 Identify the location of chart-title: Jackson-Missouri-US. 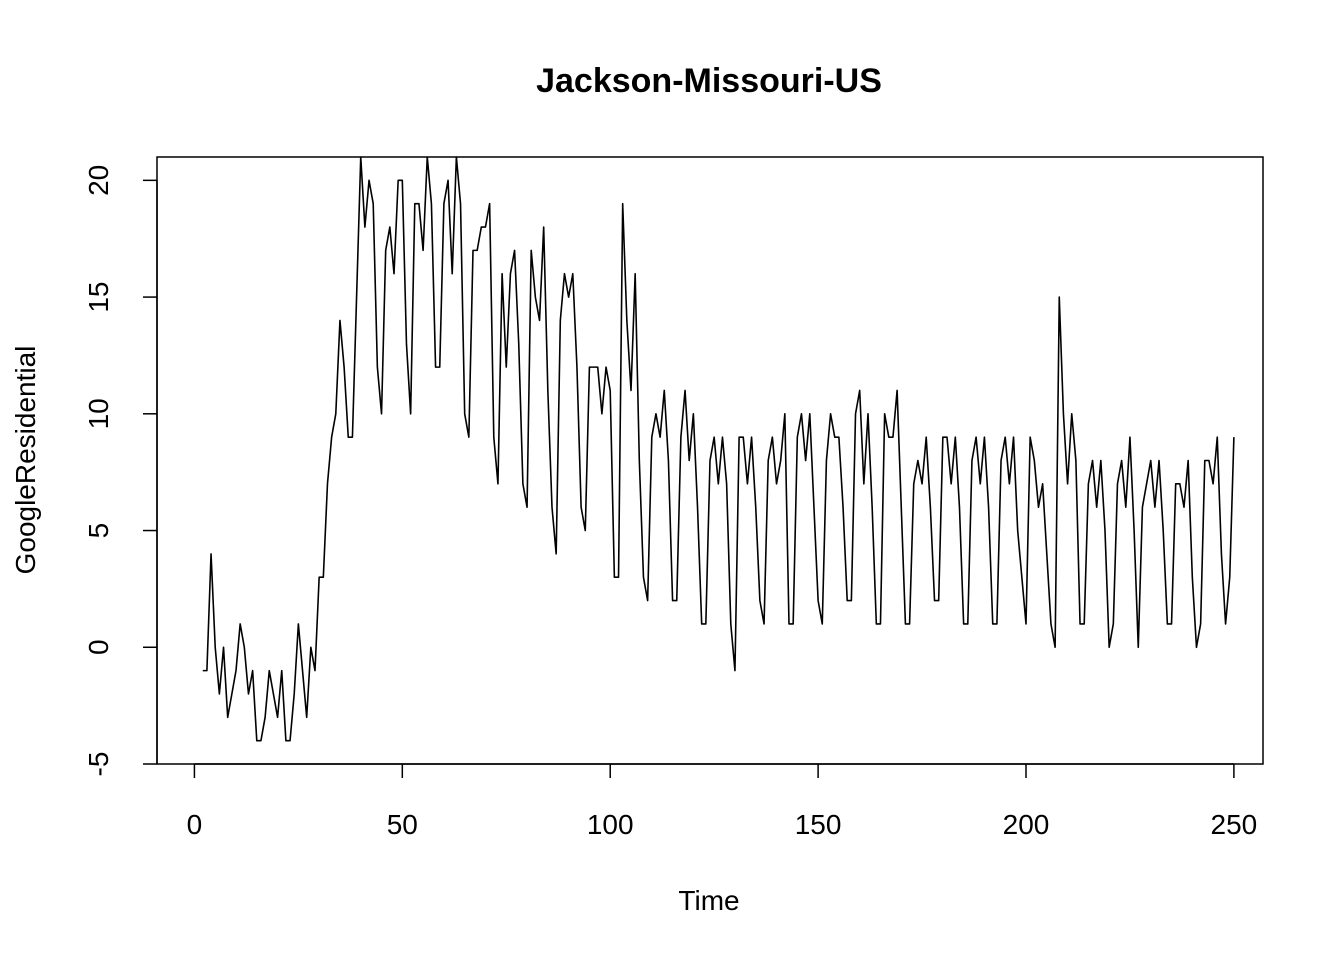
(709, 81).